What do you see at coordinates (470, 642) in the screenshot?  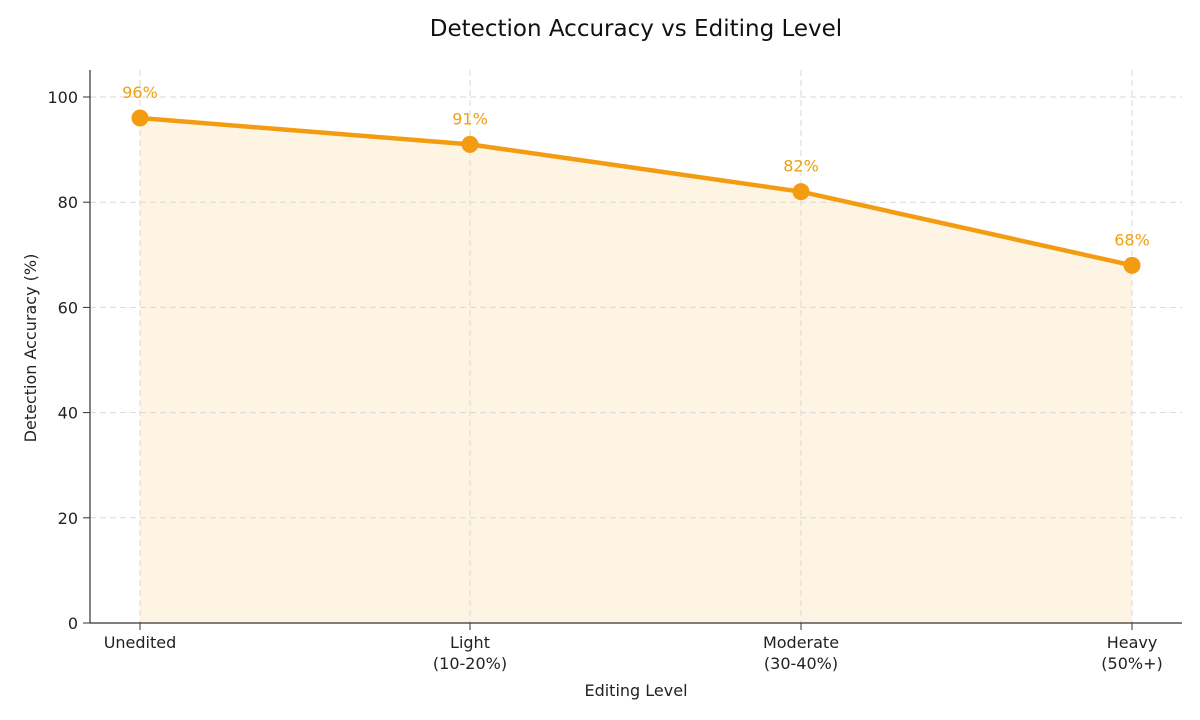 I see `x-tick-label: Light` at bounding box center [470, 642].